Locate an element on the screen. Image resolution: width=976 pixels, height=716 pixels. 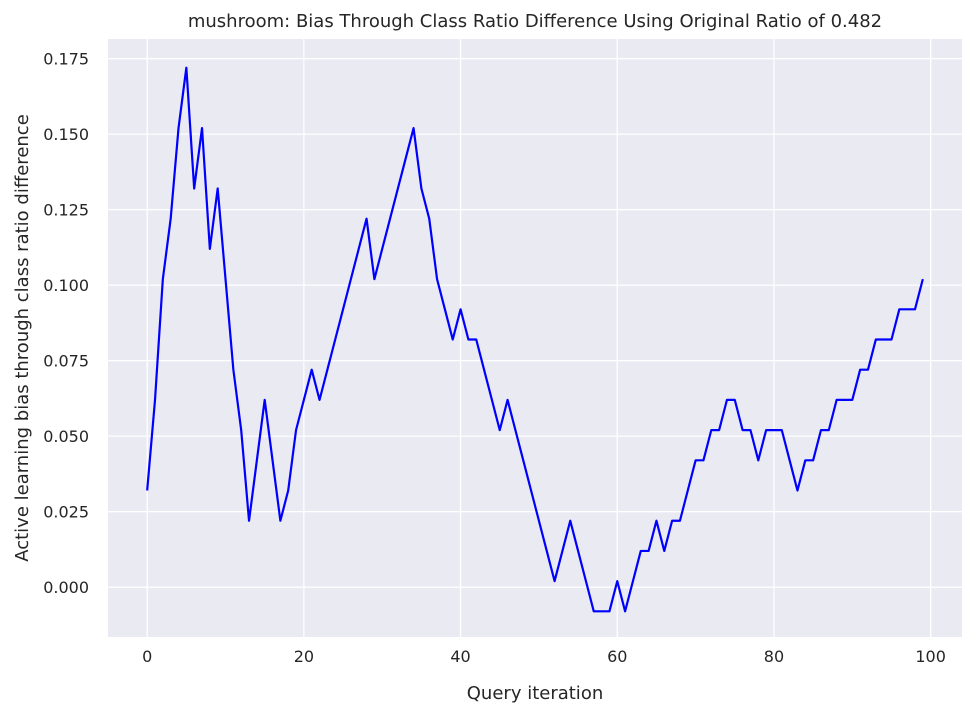
x-tick-label: 0 is located at coordinates (147, 656).